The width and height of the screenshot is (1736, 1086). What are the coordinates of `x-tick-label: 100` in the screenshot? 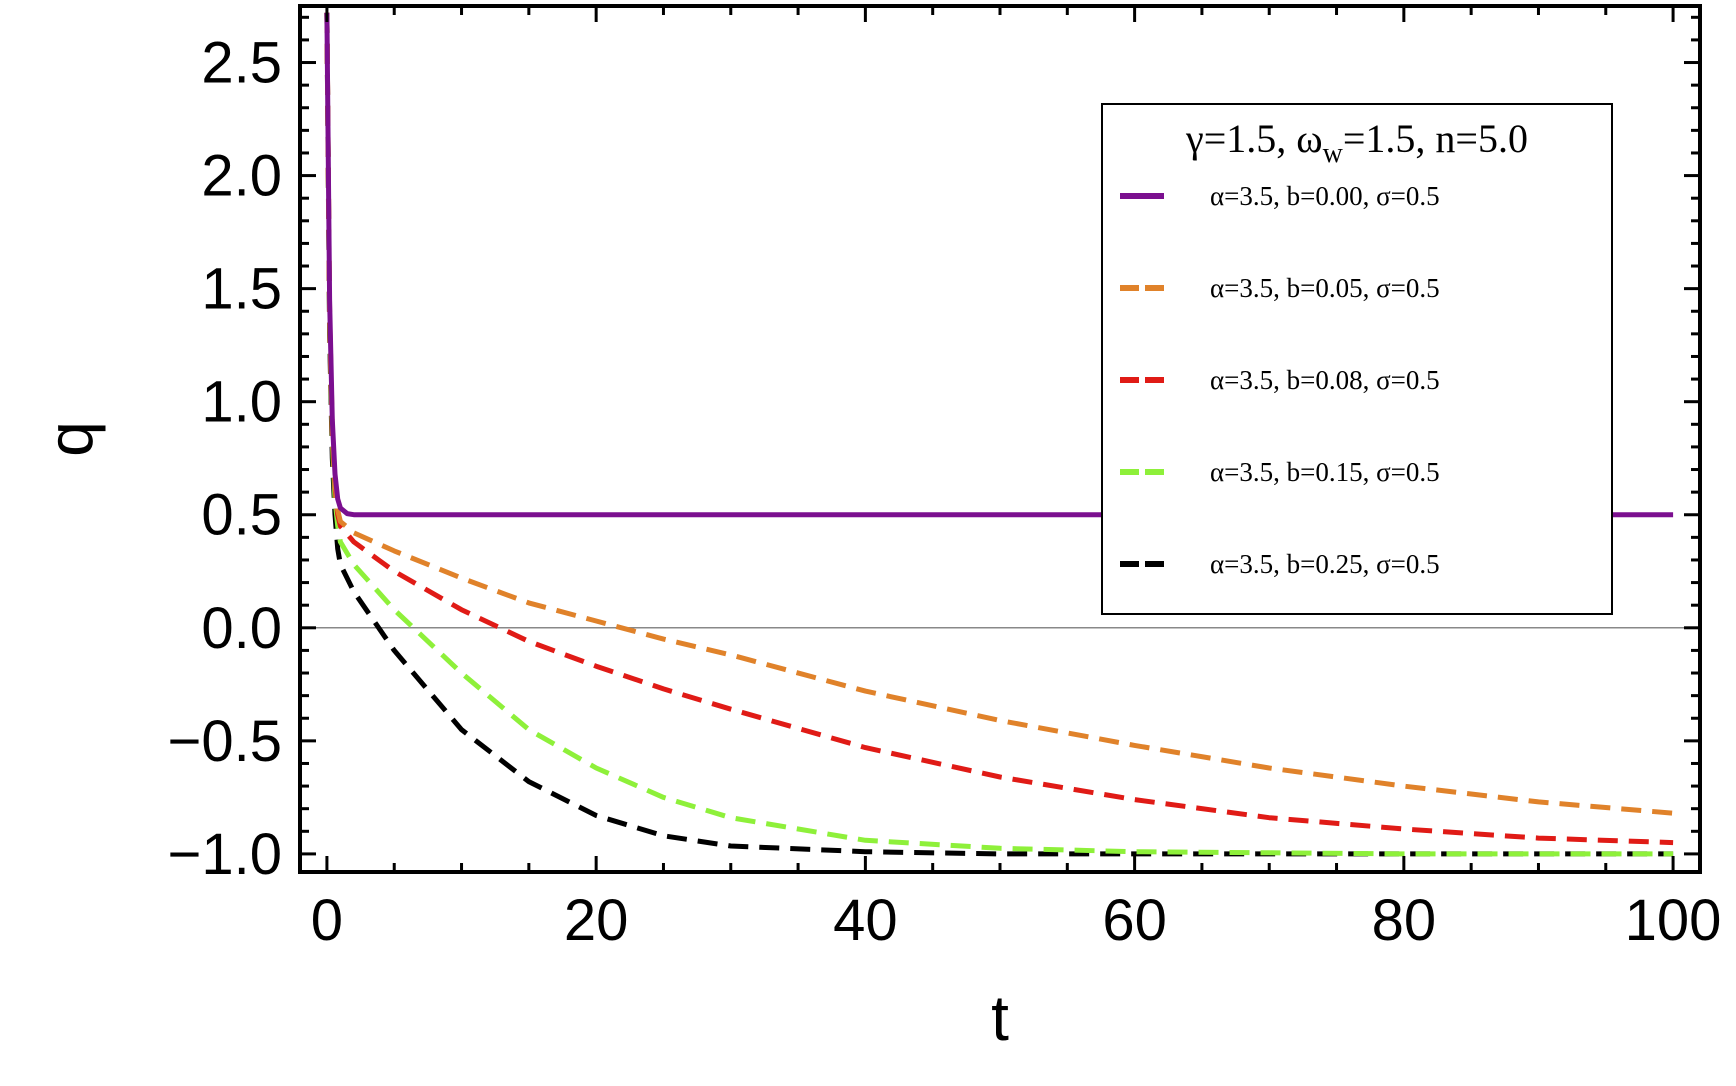 It's located at (1673, 920).